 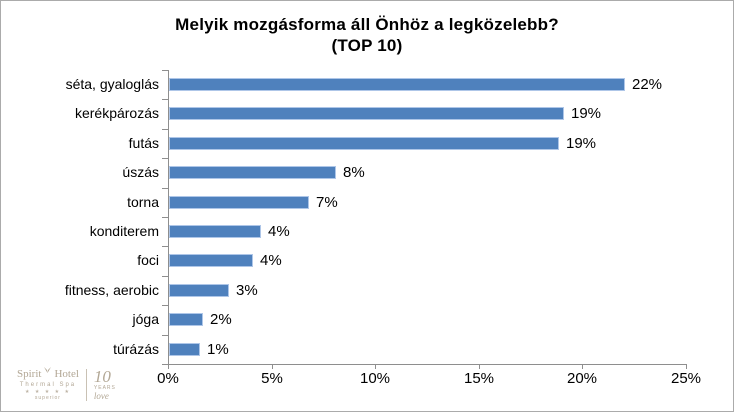 I want to click on brand-name-post: Hotel, so click(x=66, y=373).